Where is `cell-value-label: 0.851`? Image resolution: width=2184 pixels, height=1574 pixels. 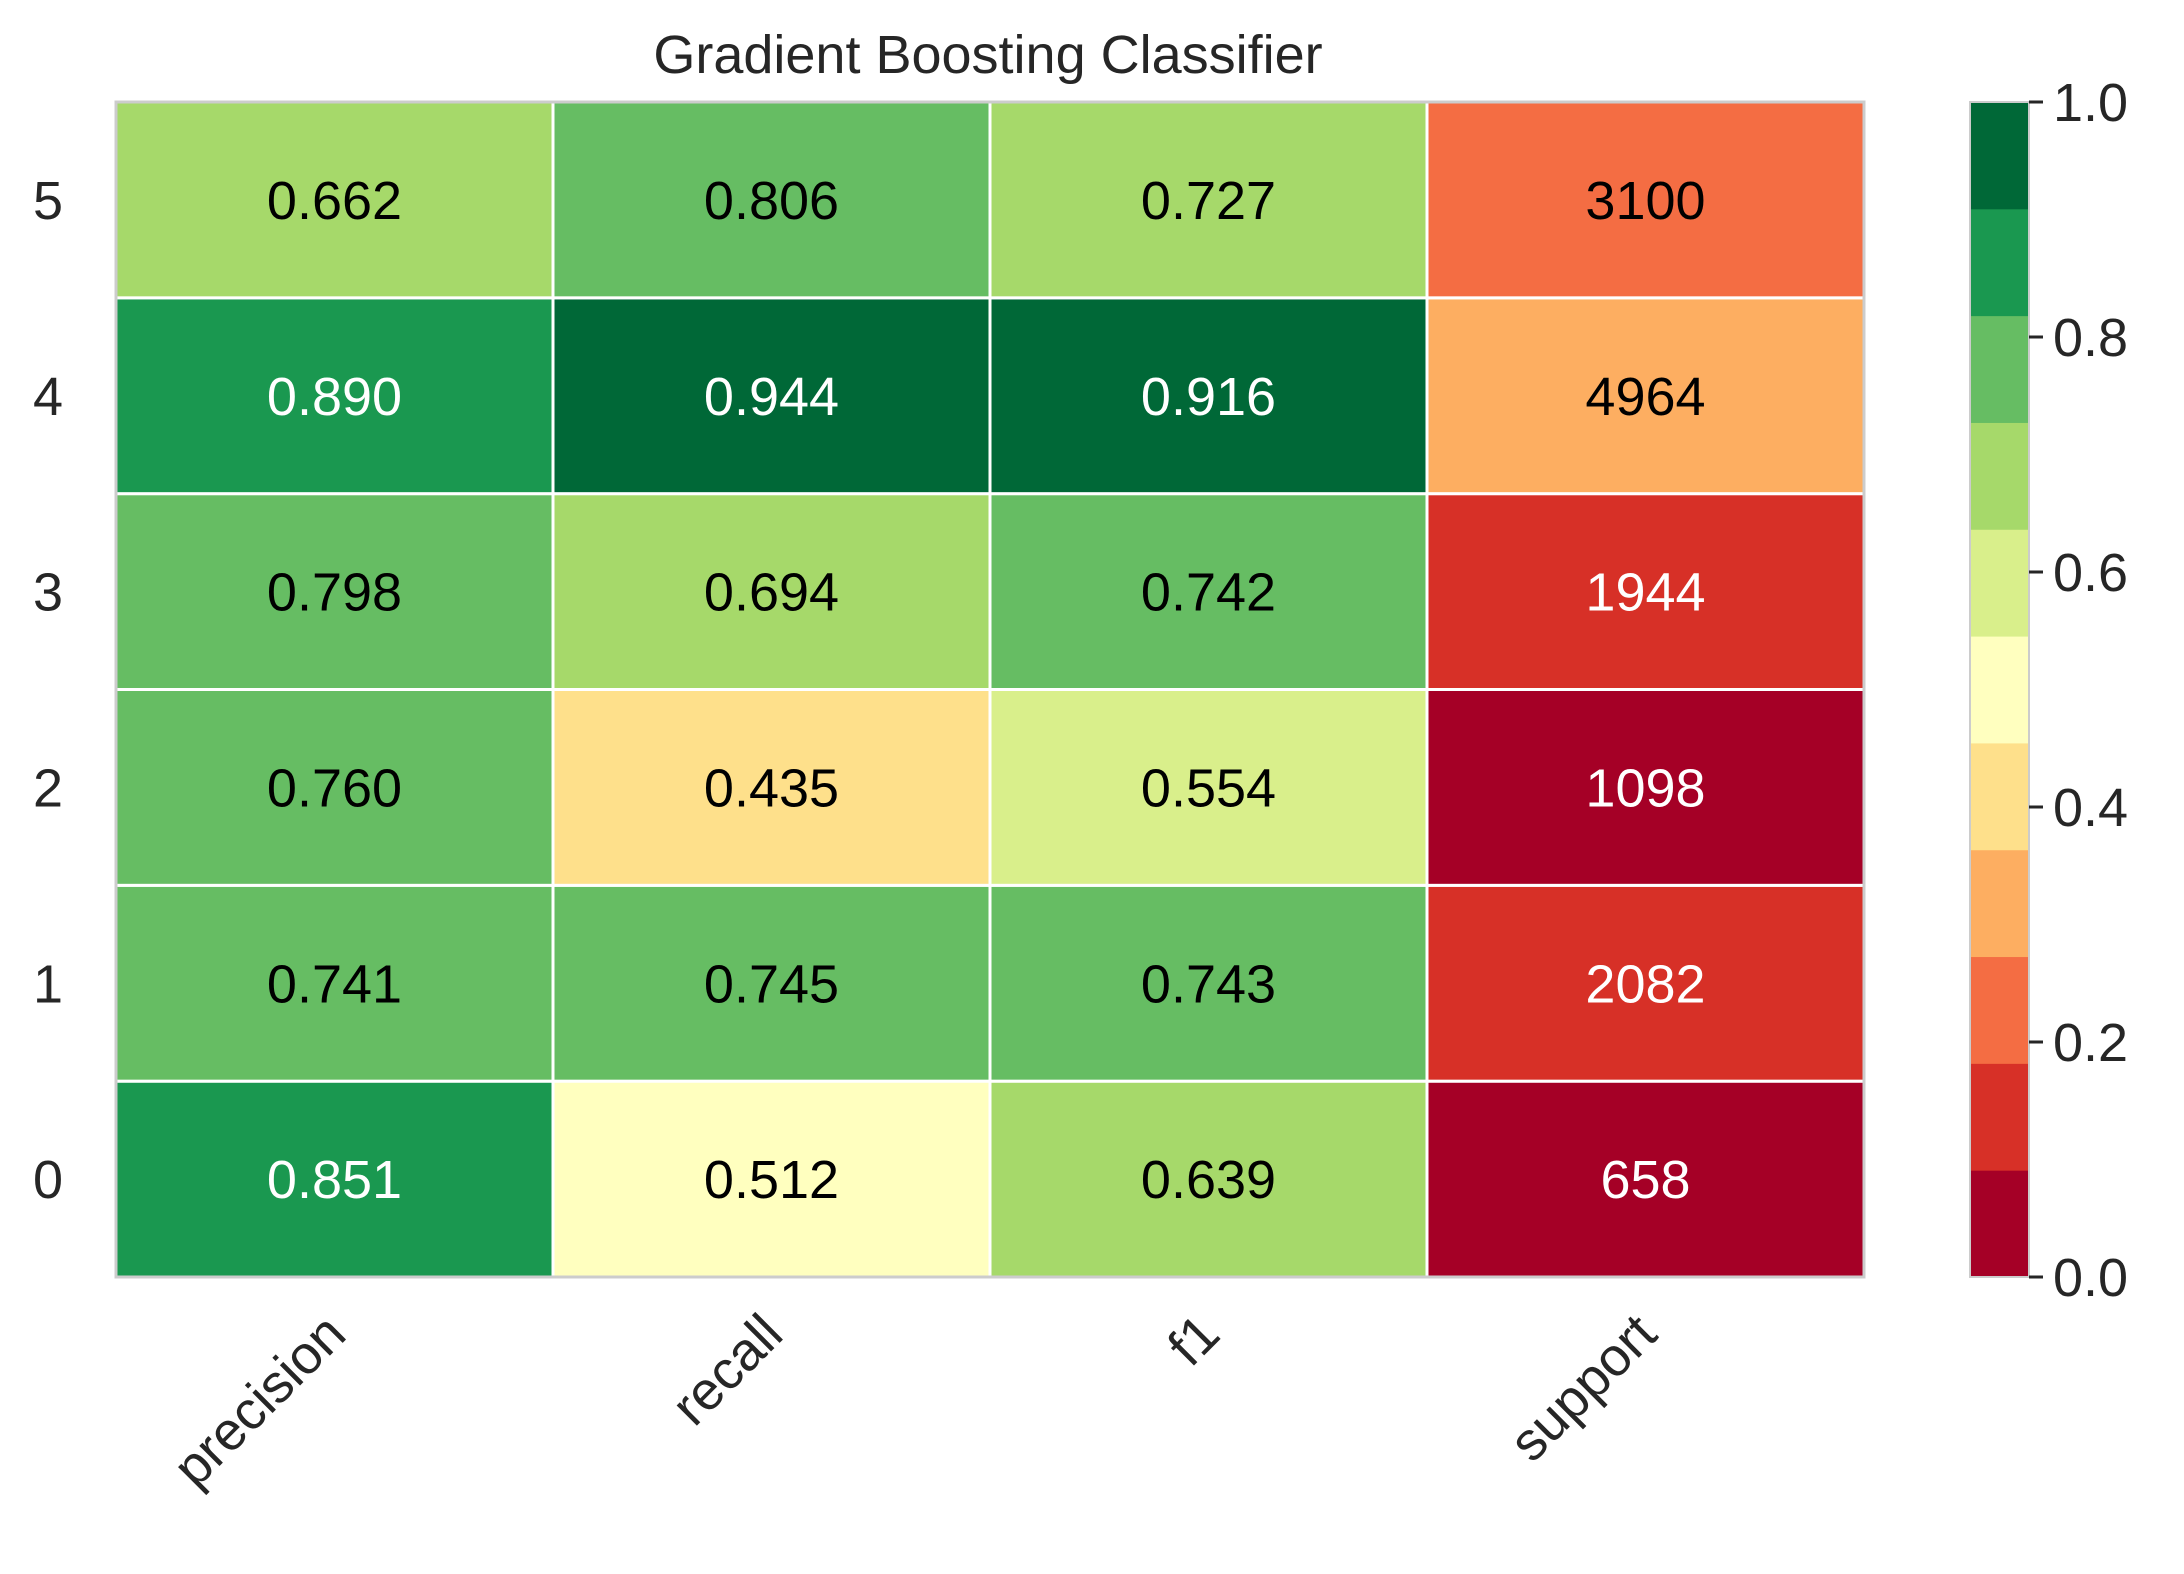
cell-value-label: 0.851 is located at coordinates (334, 1180).